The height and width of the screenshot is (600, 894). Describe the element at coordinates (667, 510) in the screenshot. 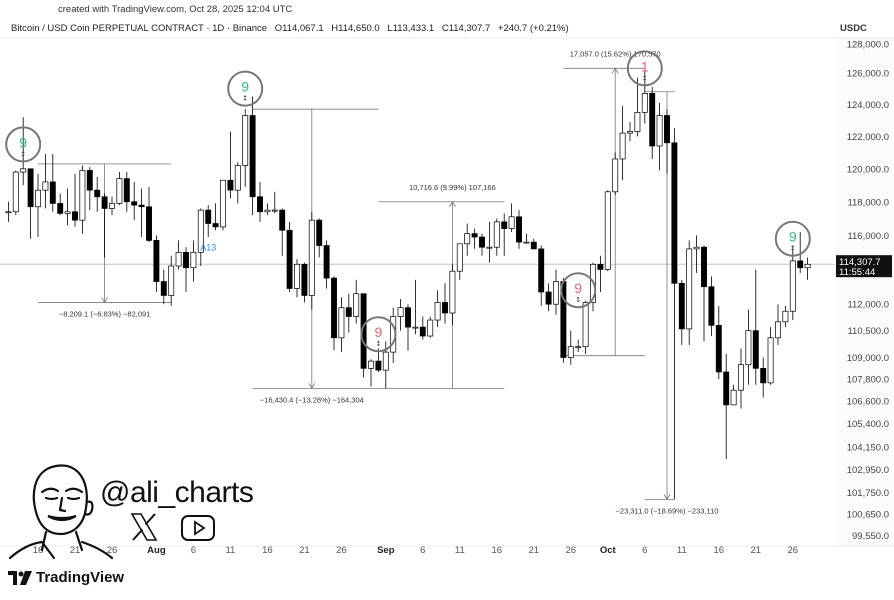

I see `measure-label: −23,311.0 (−18.69%) −233,110` at that location.